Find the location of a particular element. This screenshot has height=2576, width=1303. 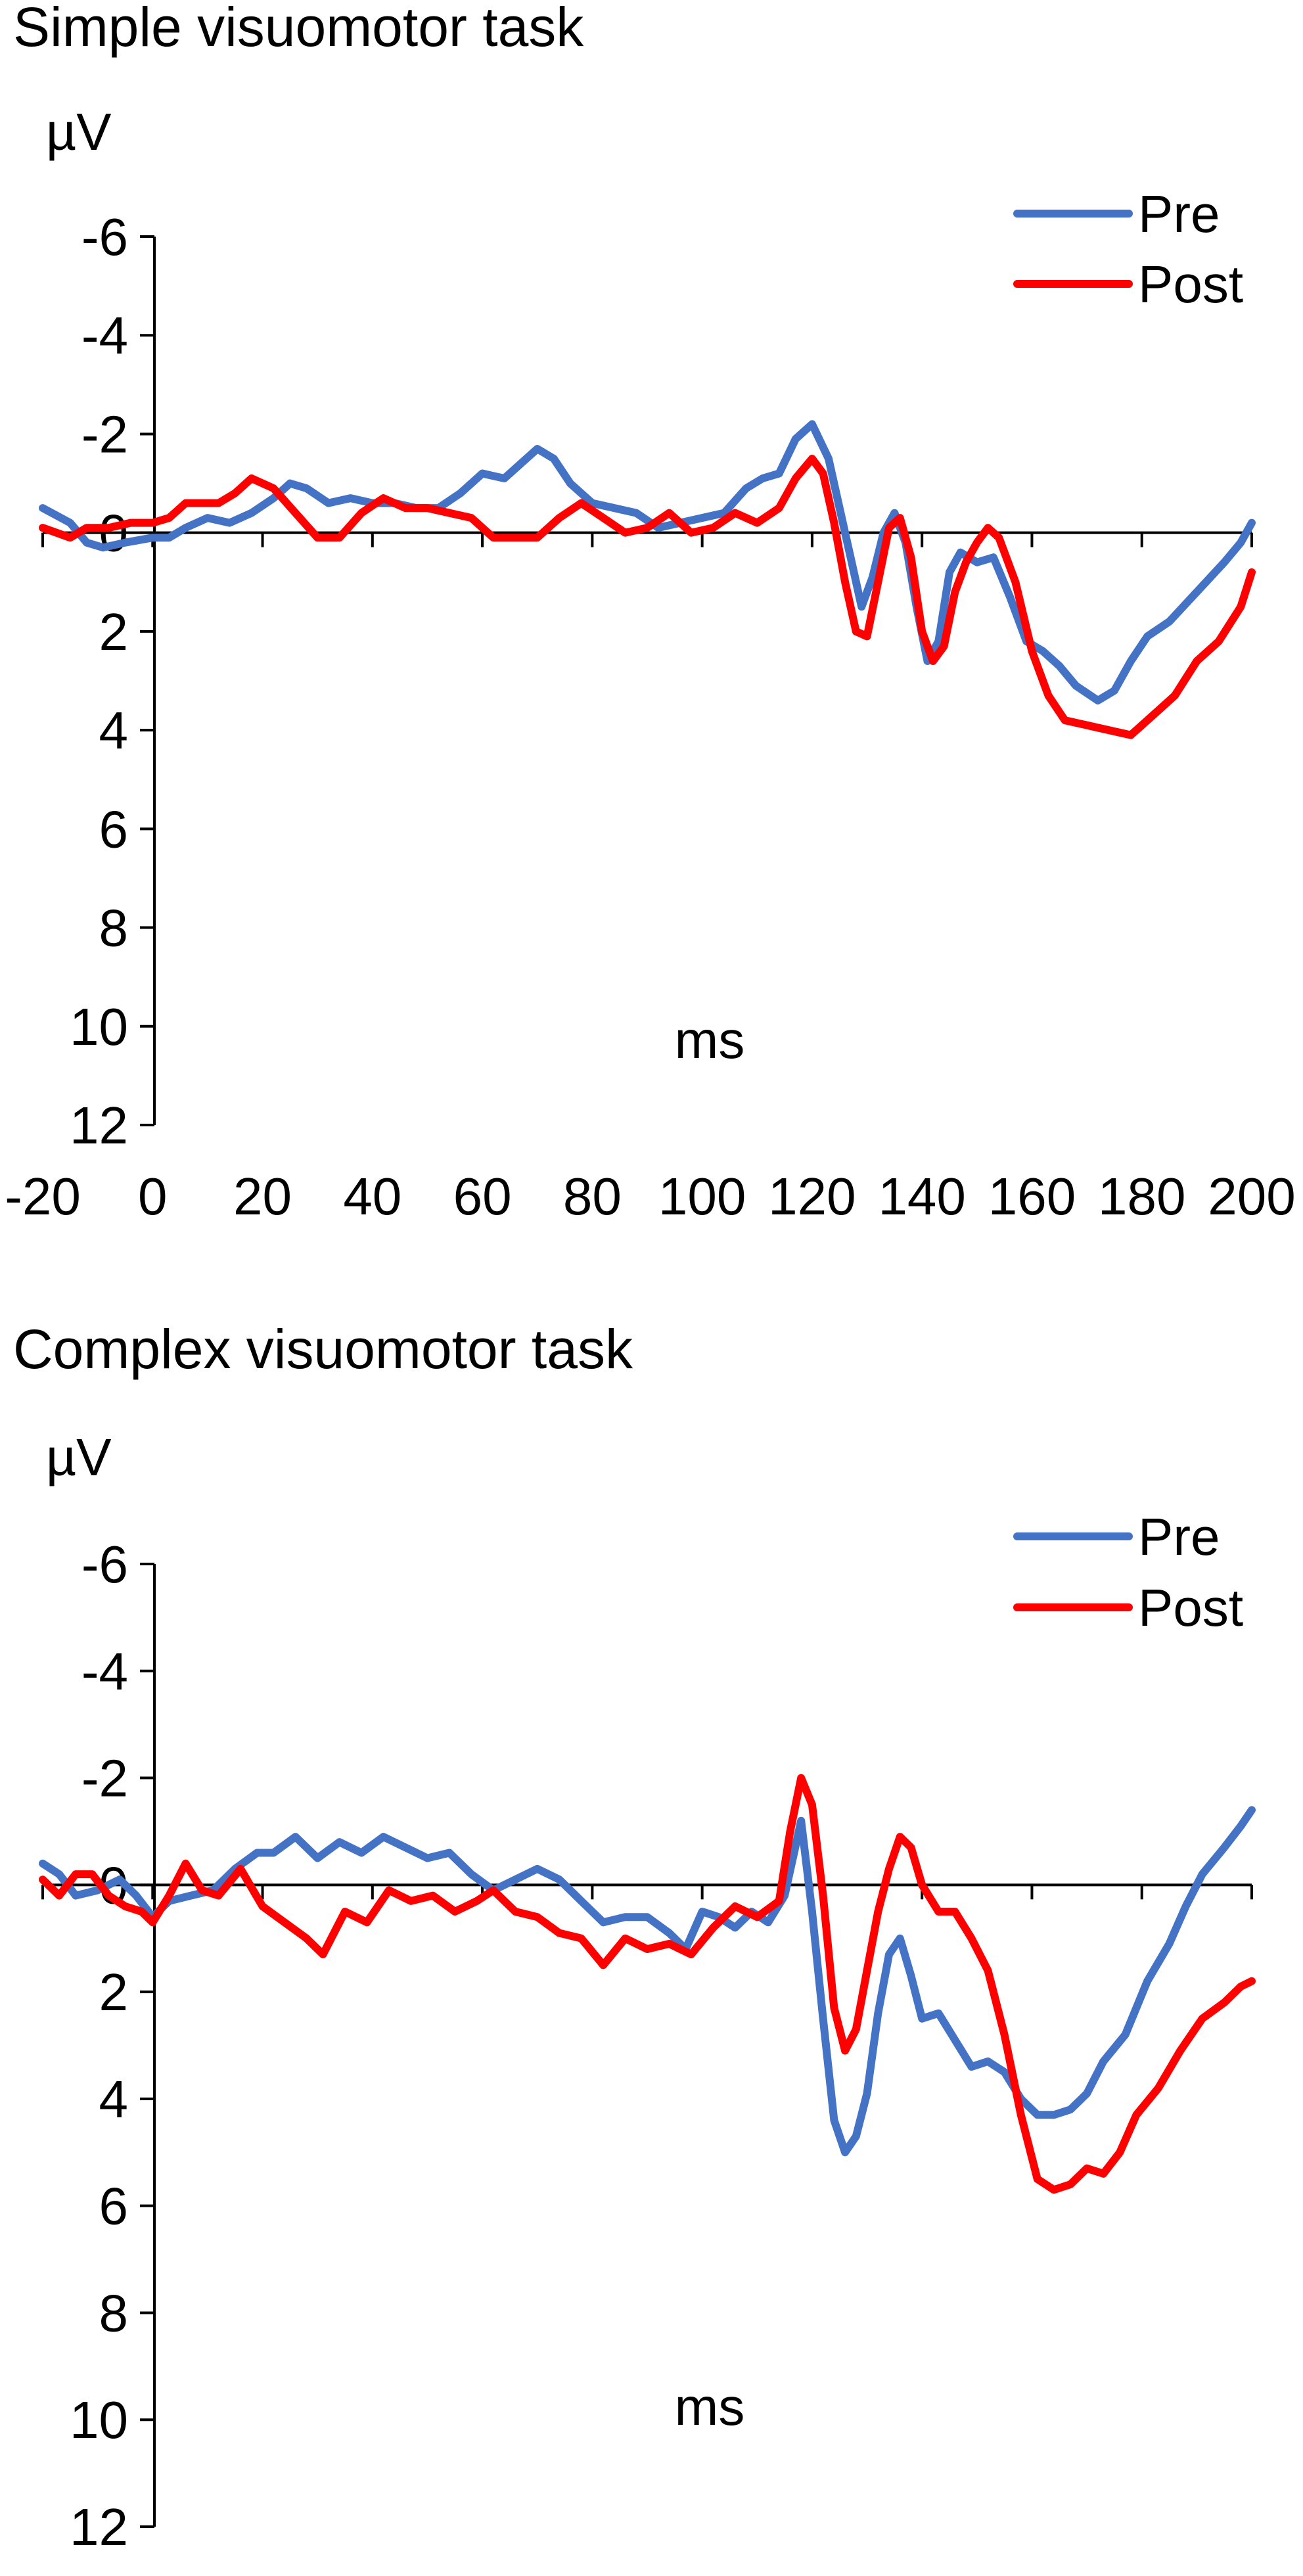

chart-title: Simple visuomotor task is located at coordinates (298, 29).